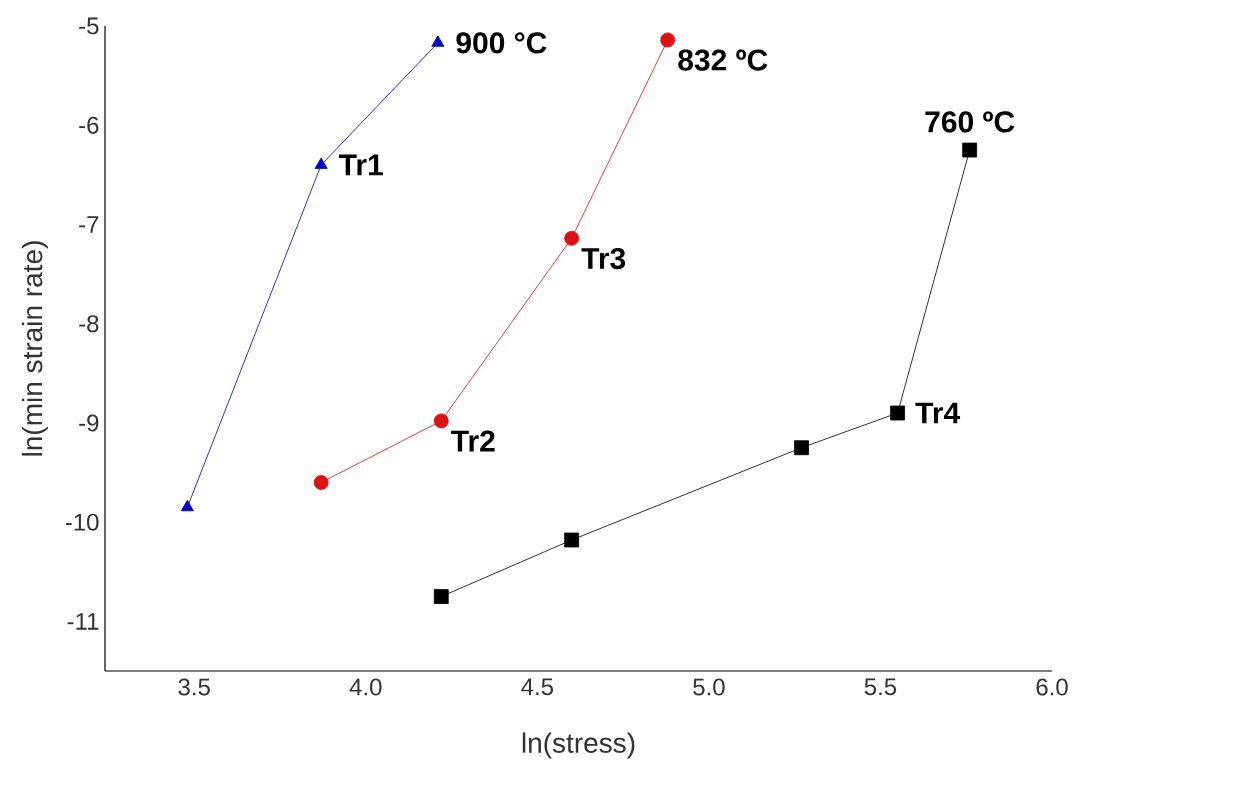  I want to click on x-tick-label: 4.5, so click(537, 687).